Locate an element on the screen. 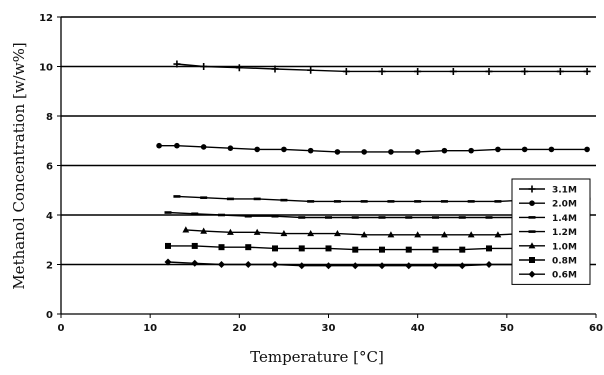  series-0.8M is located at coordinates (369, 247).